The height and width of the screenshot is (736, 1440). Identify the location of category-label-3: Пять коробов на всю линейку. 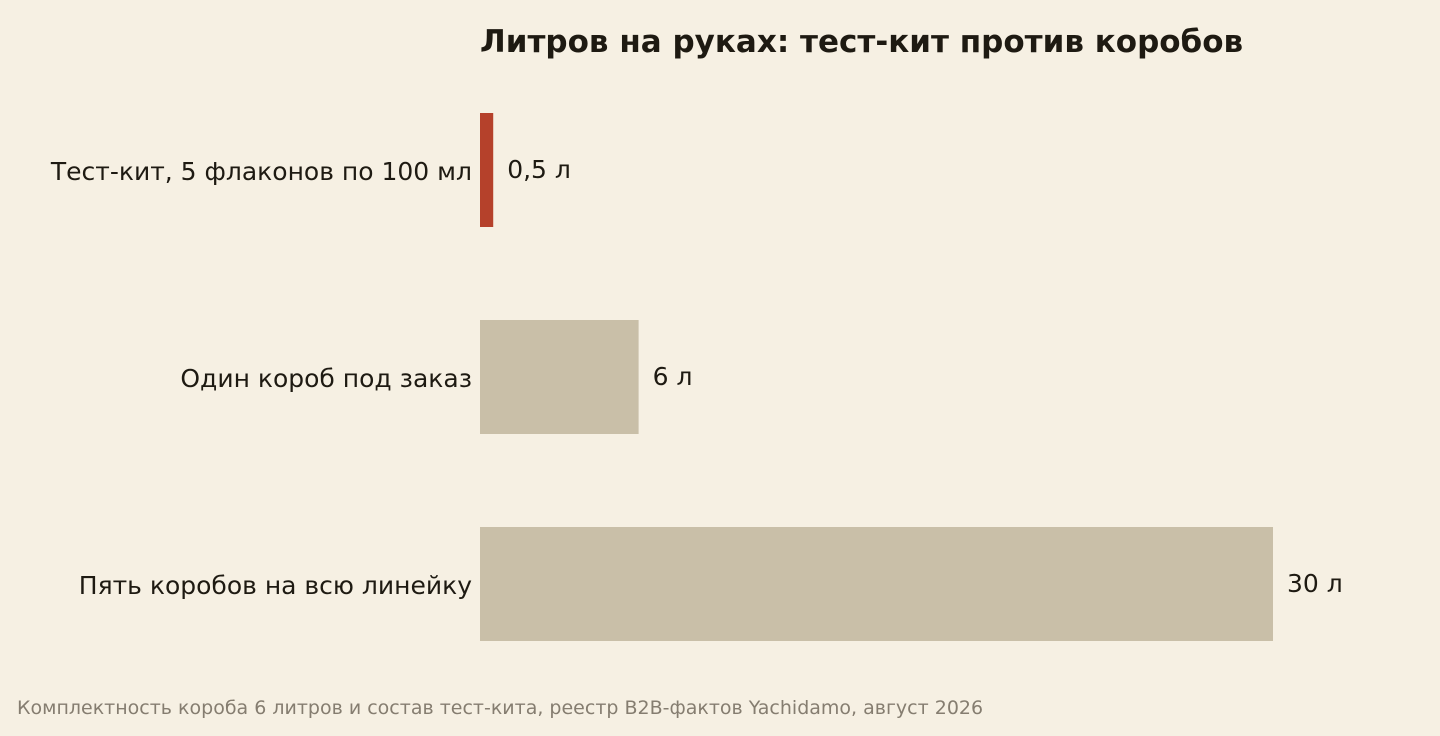
(275, 585).